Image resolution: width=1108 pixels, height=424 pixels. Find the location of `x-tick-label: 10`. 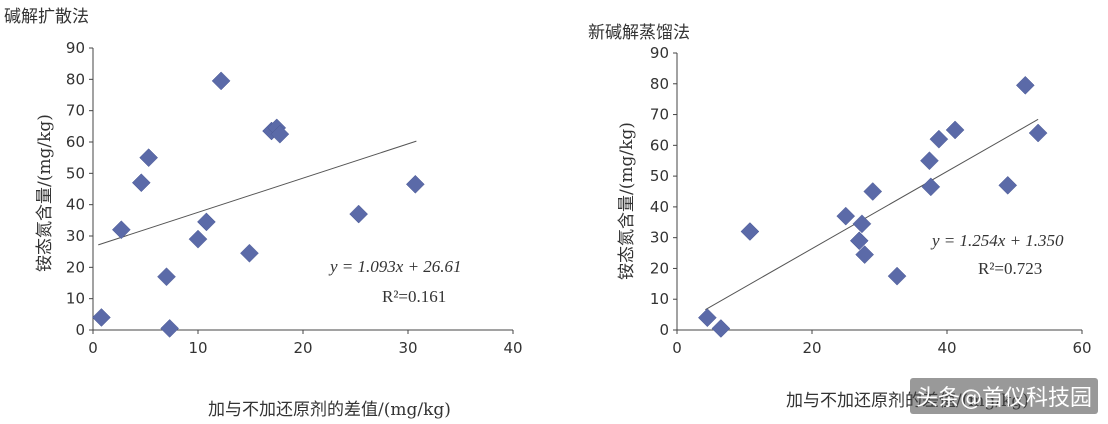

x-tick-label: 10 is located at coordinates (197, 348).